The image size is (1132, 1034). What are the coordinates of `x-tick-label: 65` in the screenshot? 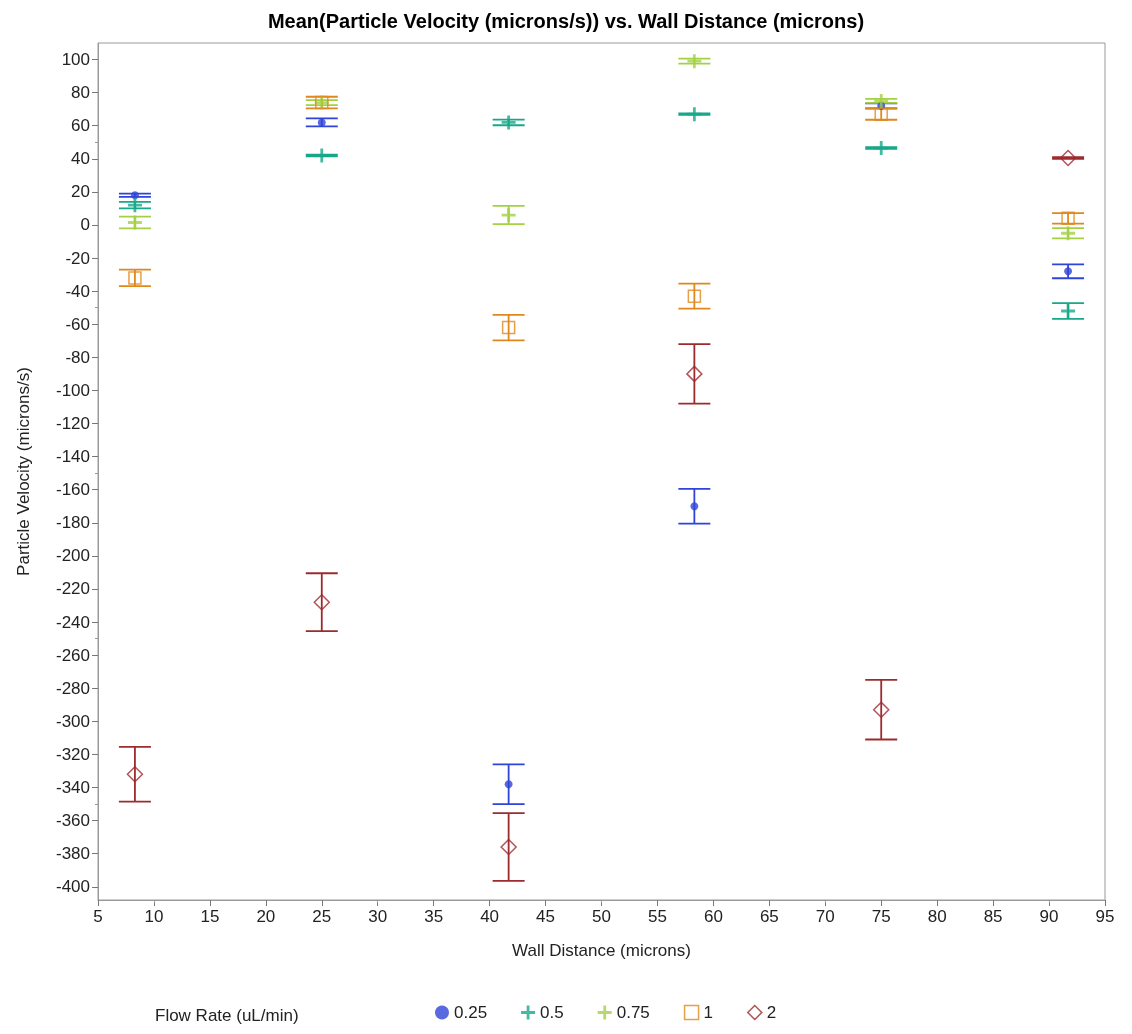 It's located at (769, 916).